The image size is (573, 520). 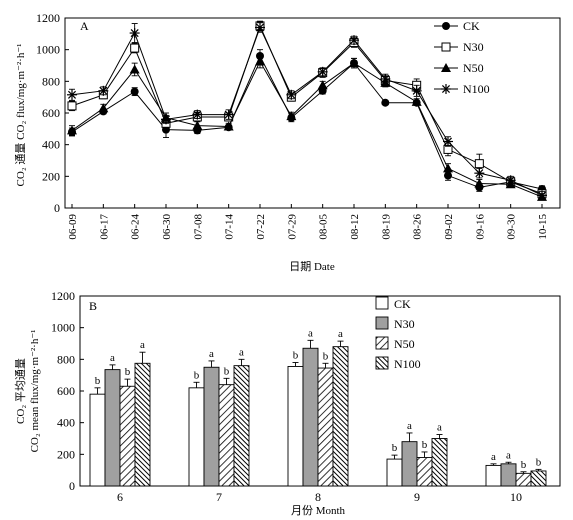 What do you see at coordinates (457, 26) in the screenshot?
I see `legend-item-ck: CK` at bounding box center [457, 26].